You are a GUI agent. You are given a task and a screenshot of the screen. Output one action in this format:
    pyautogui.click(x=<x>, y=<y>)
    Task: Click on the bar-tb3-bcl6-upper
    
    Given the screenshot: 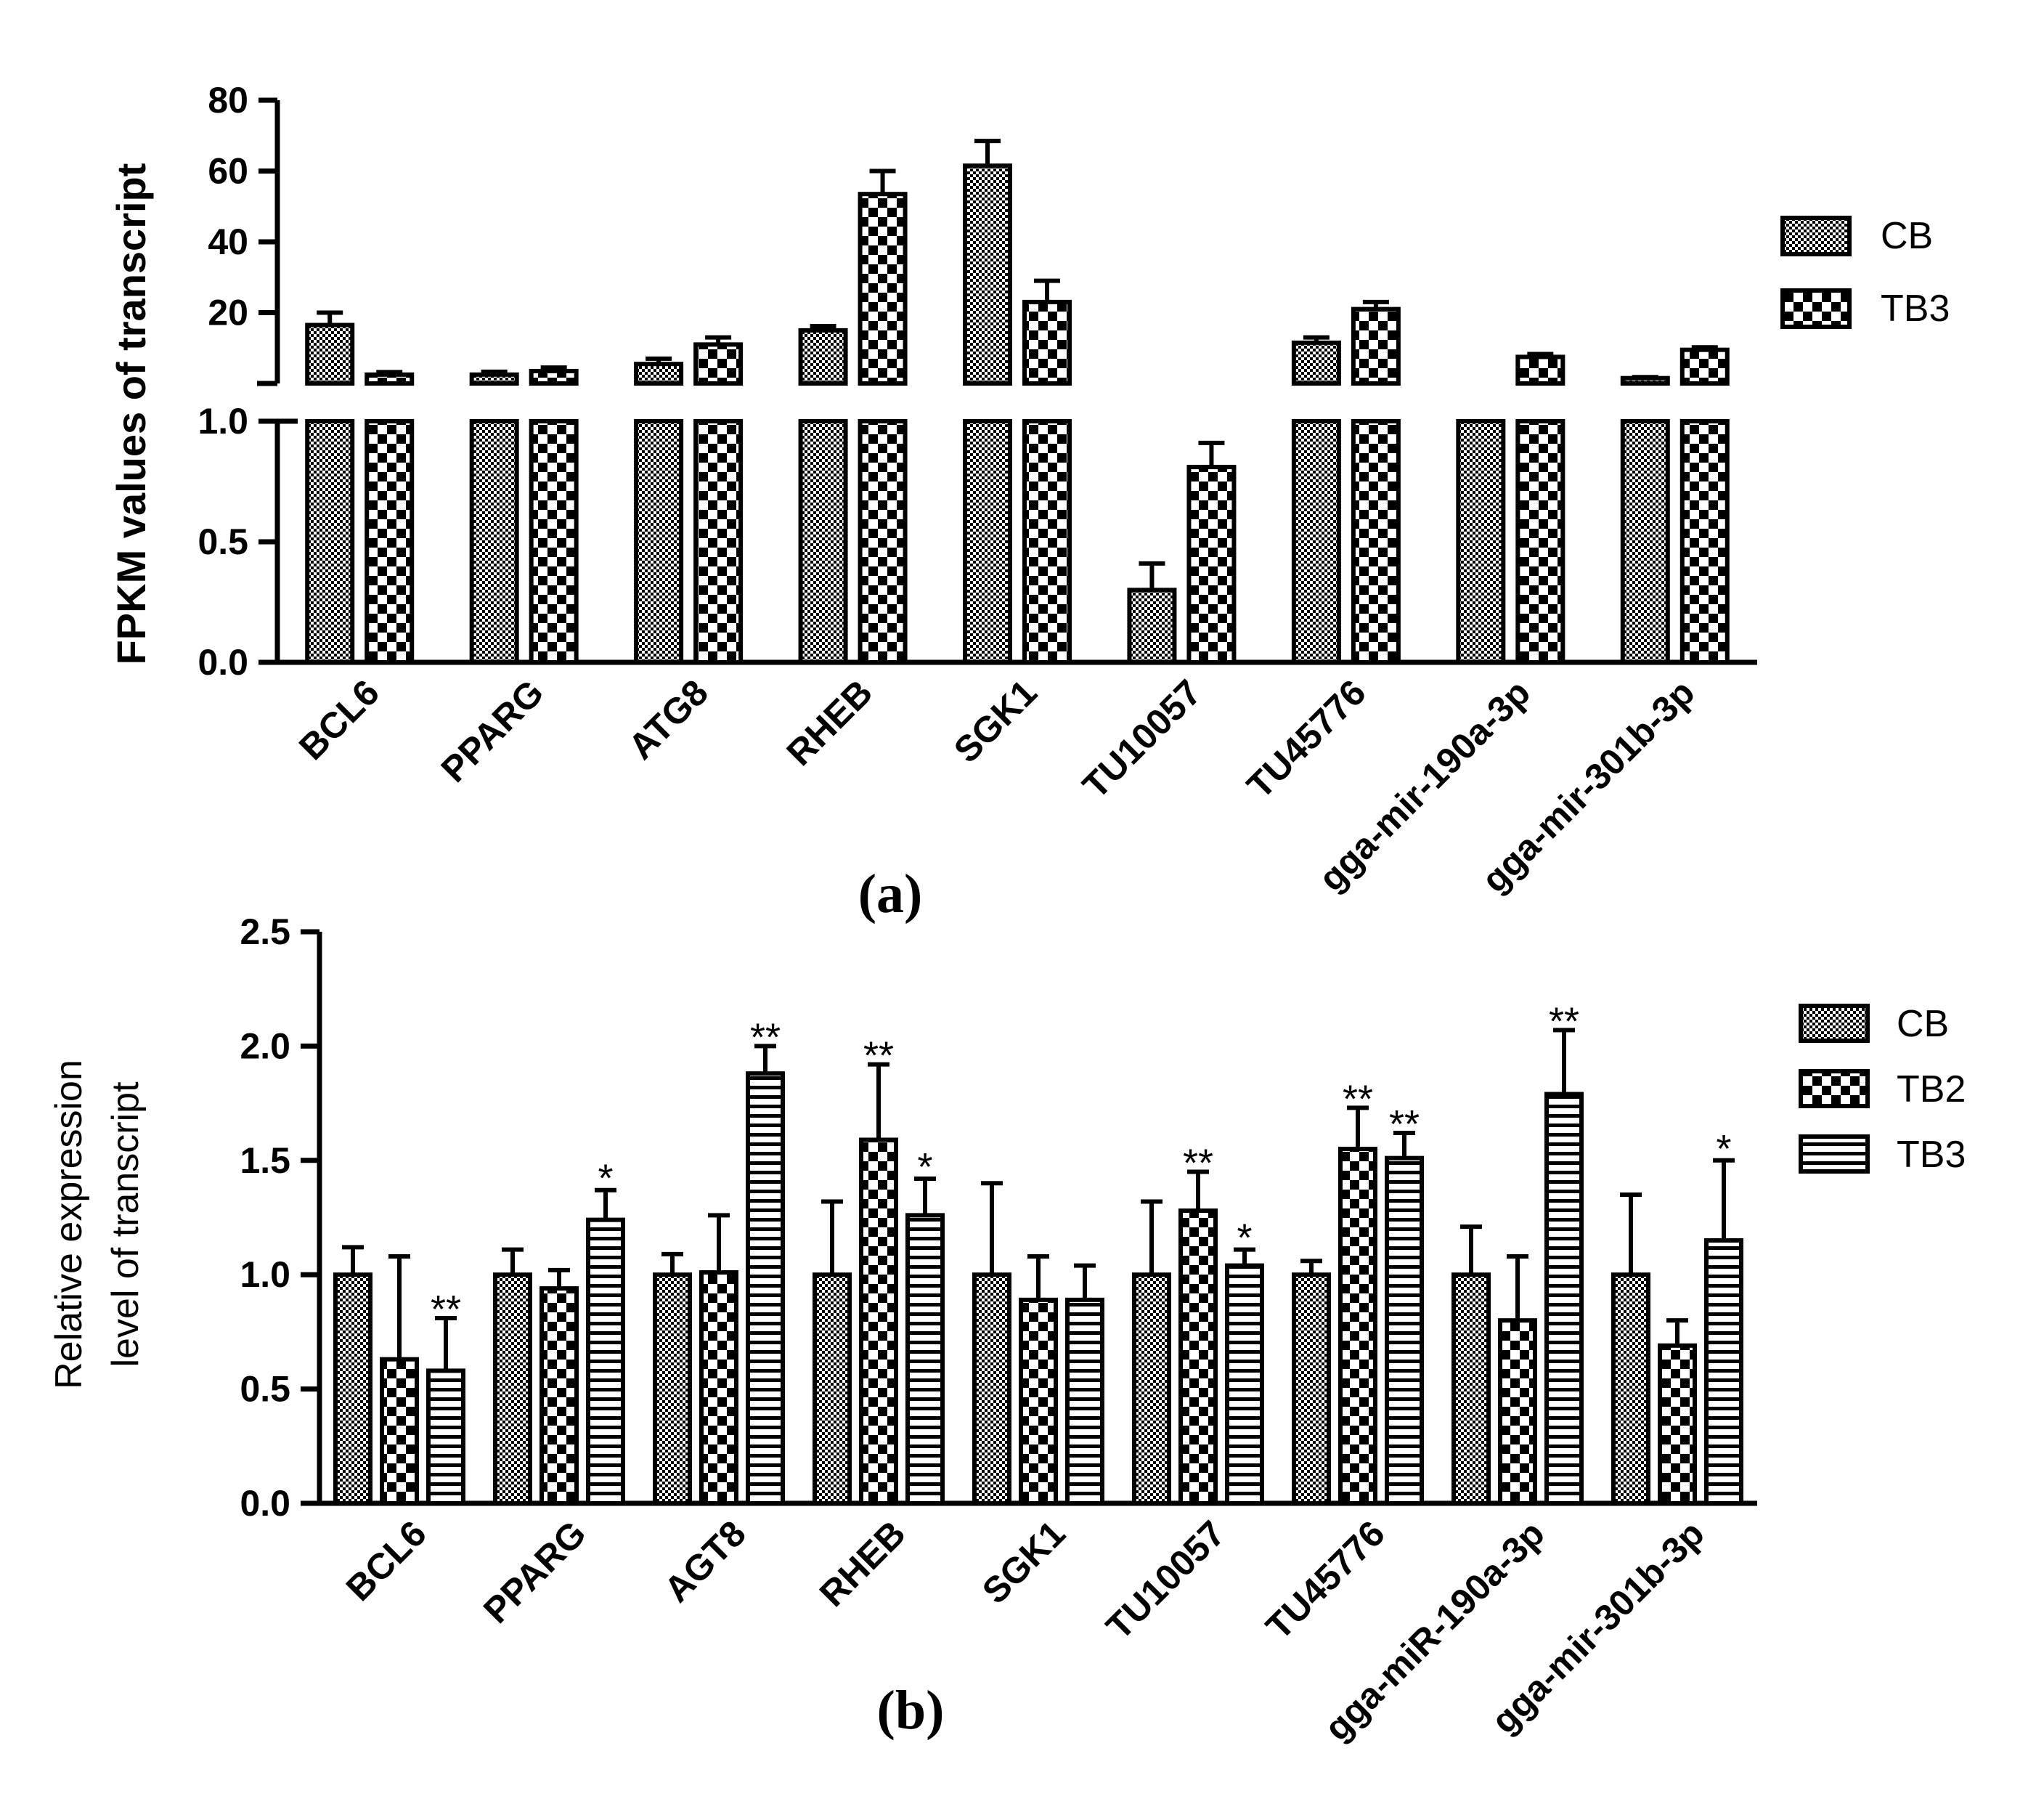 What is the action you would take?
    pyautogui.click(x=390, y=379)
    